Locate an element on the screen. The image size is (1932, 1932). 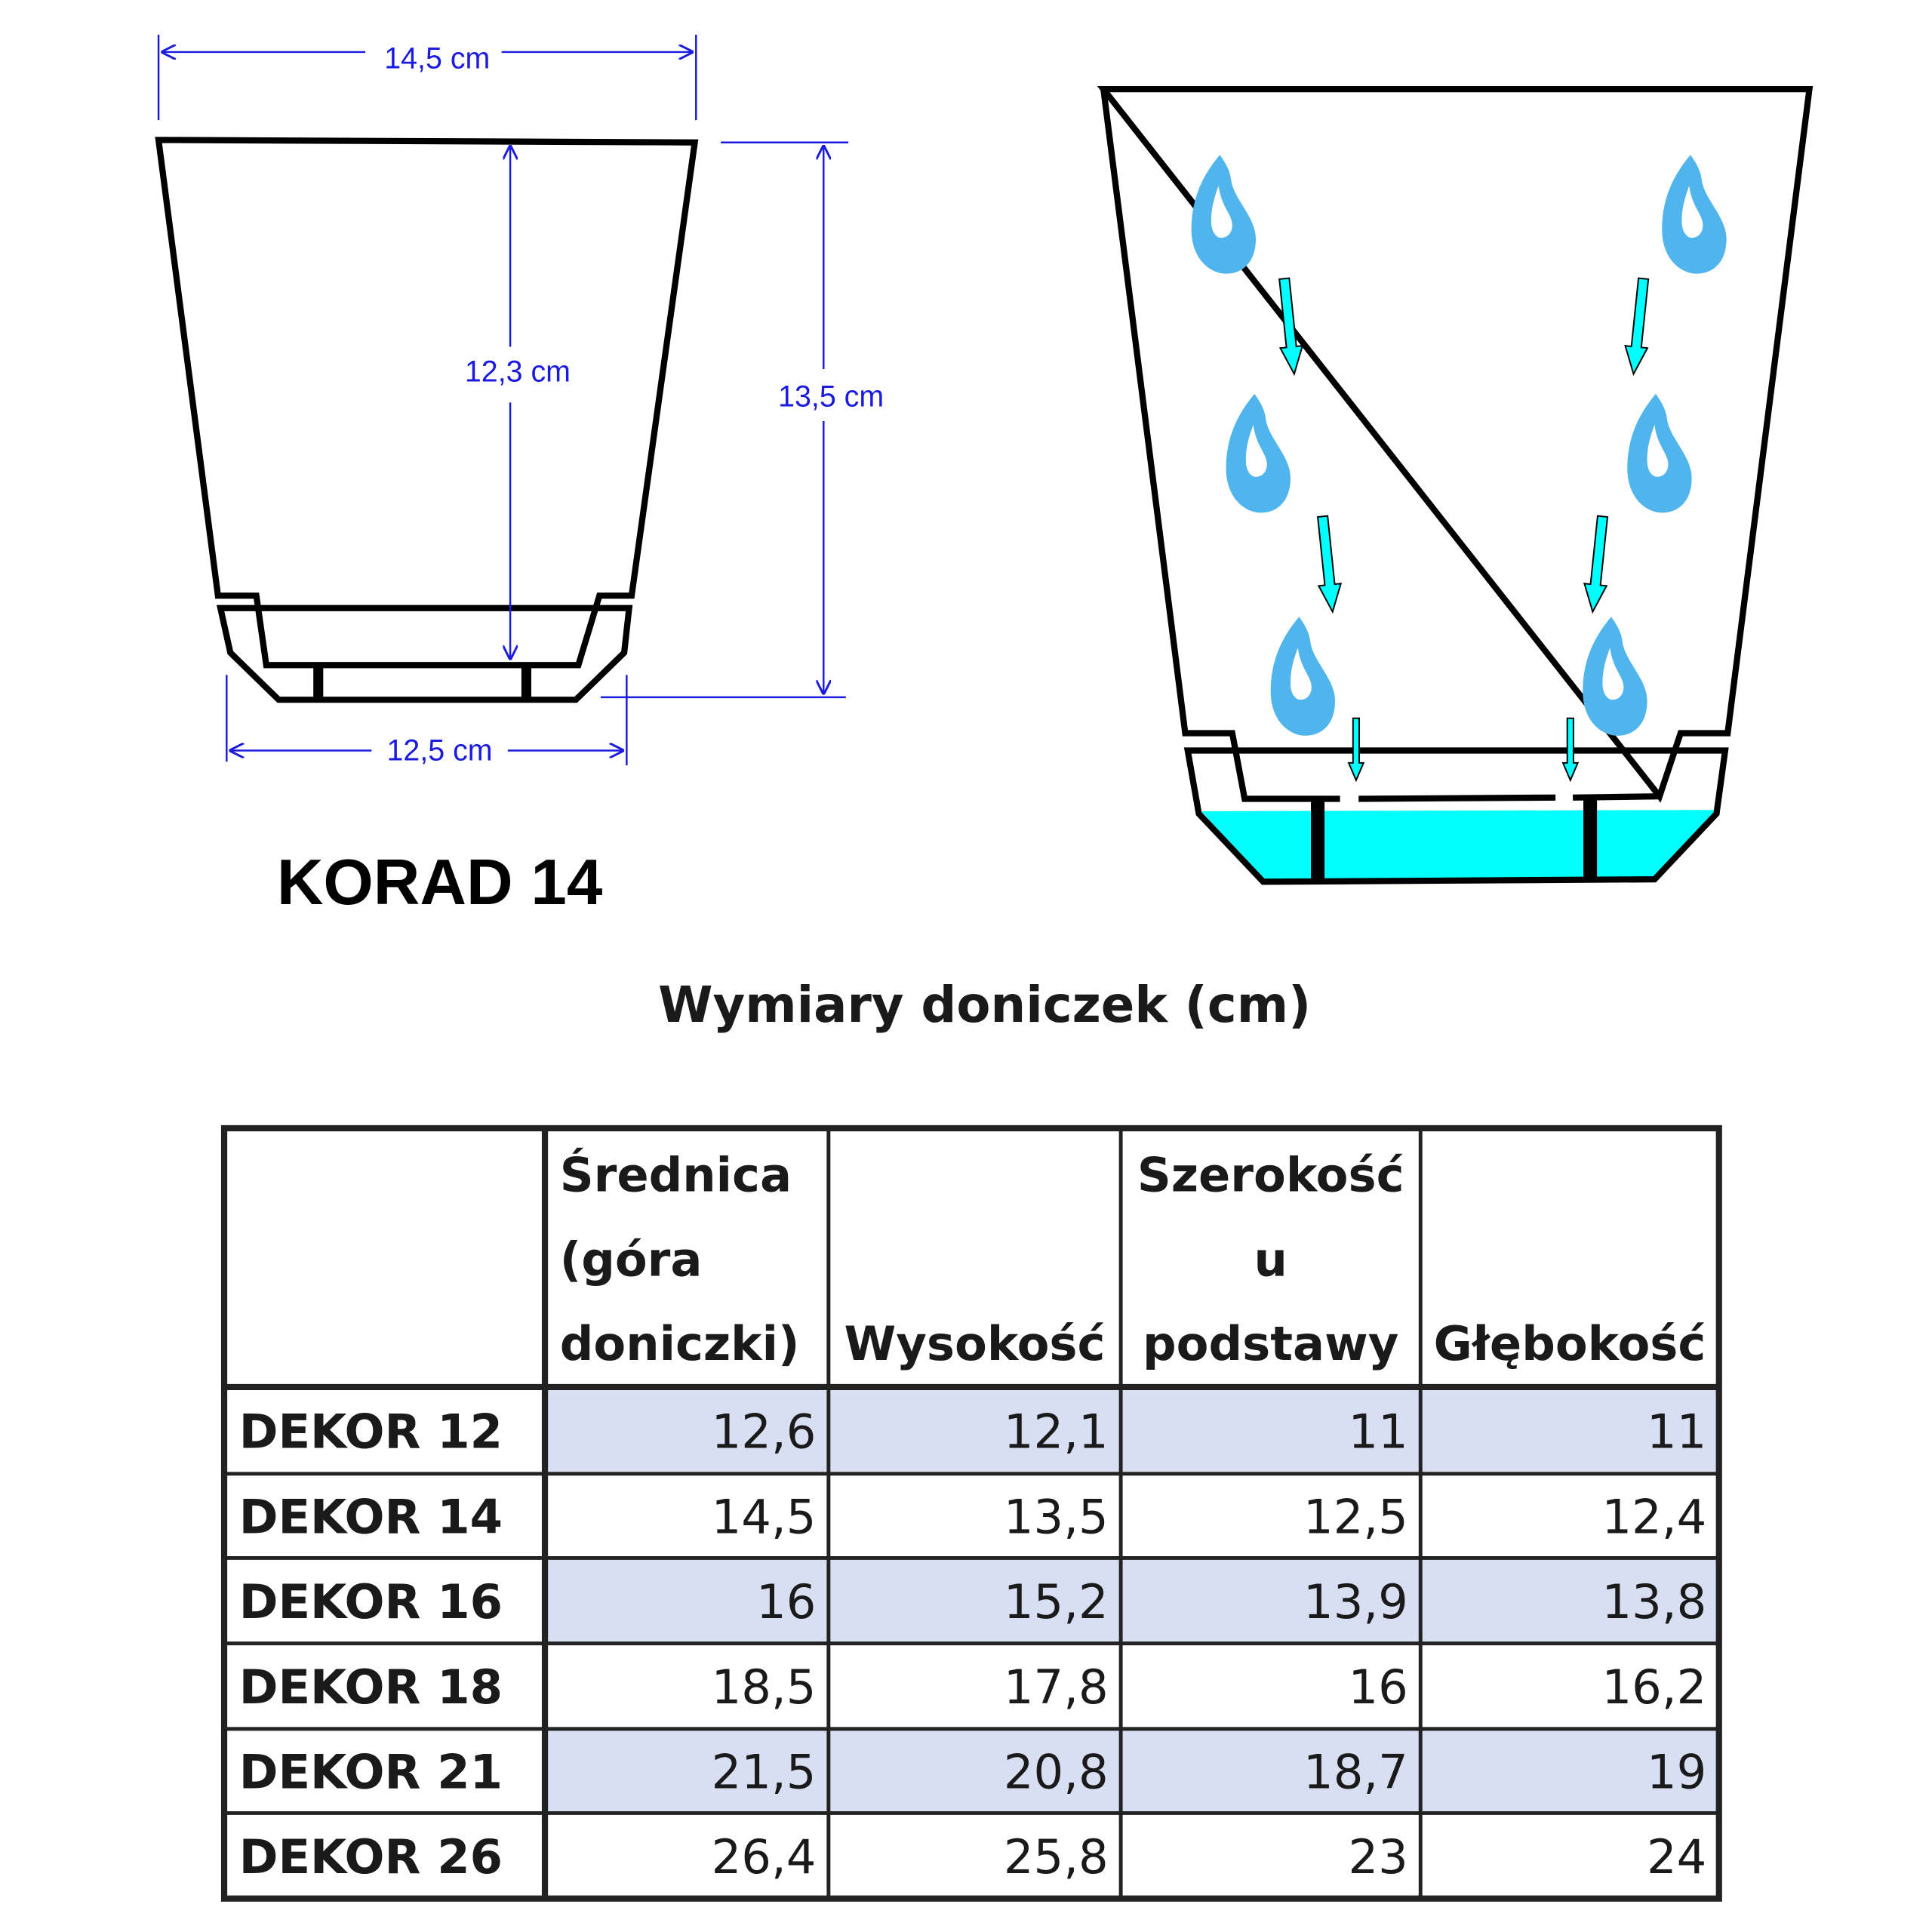
column-header: Szerokość is located at coordinates (1270, 1175).